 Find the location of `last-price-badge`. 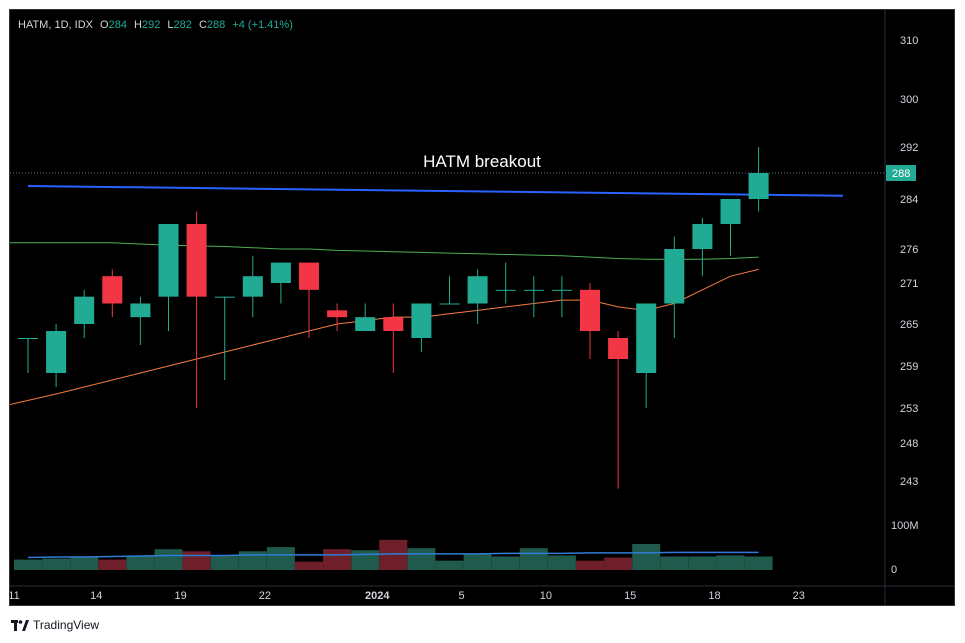

last-price-badge is located at coordinates (901, 173).